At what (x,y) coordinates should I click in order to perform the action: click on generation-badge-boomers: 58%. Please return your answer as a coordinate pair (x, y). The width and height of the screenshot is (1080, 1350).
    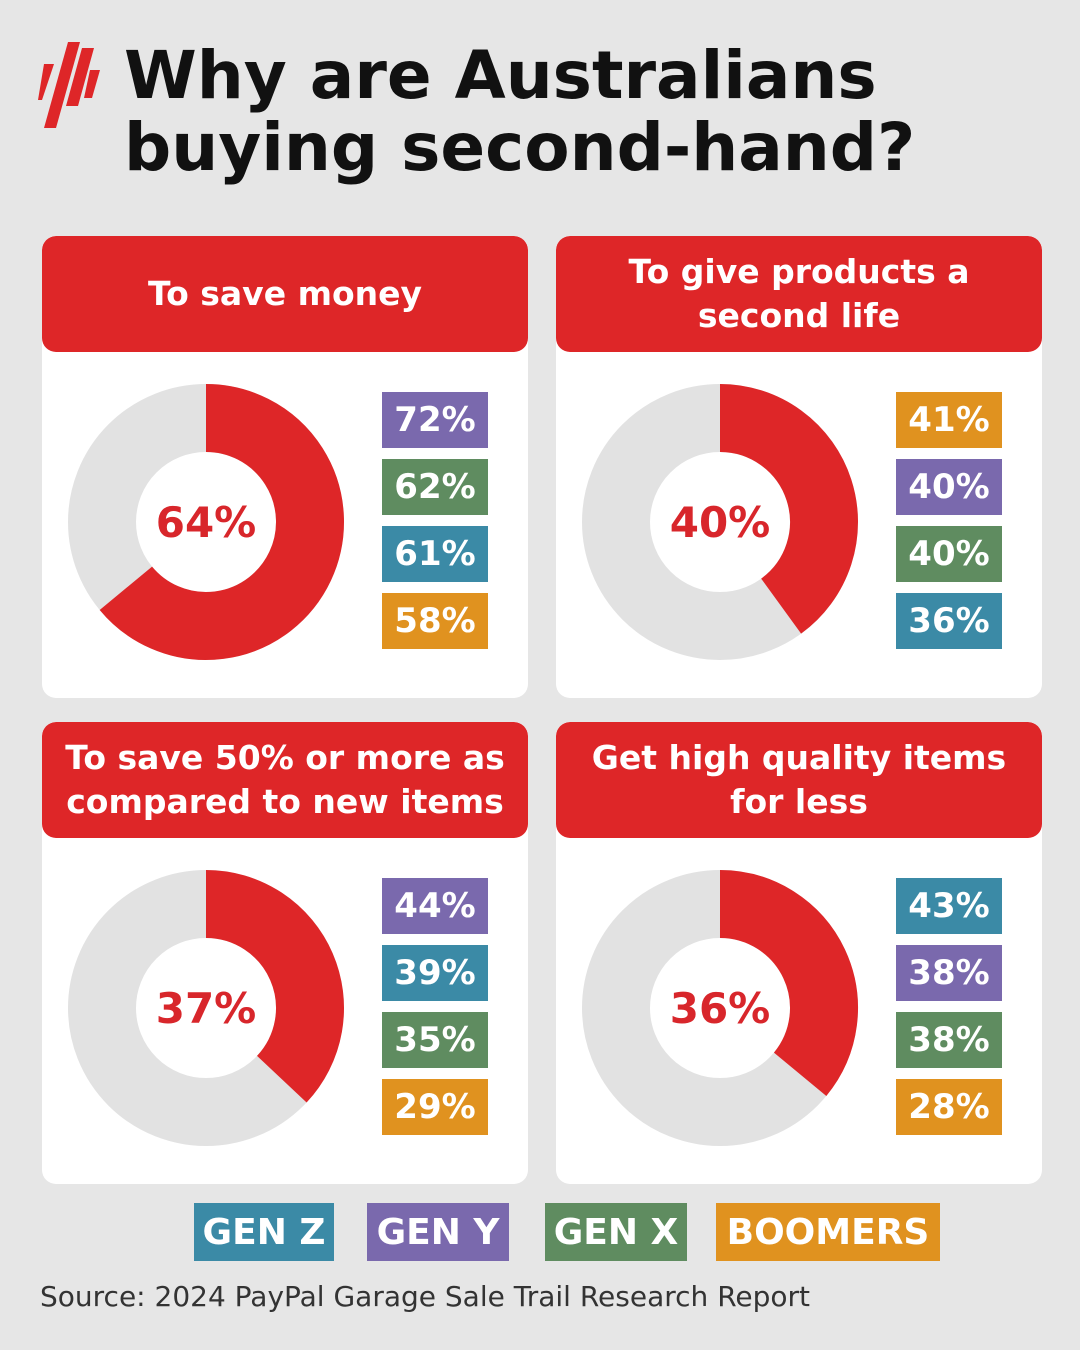
    Looking at the image, I should click on (435, 621).